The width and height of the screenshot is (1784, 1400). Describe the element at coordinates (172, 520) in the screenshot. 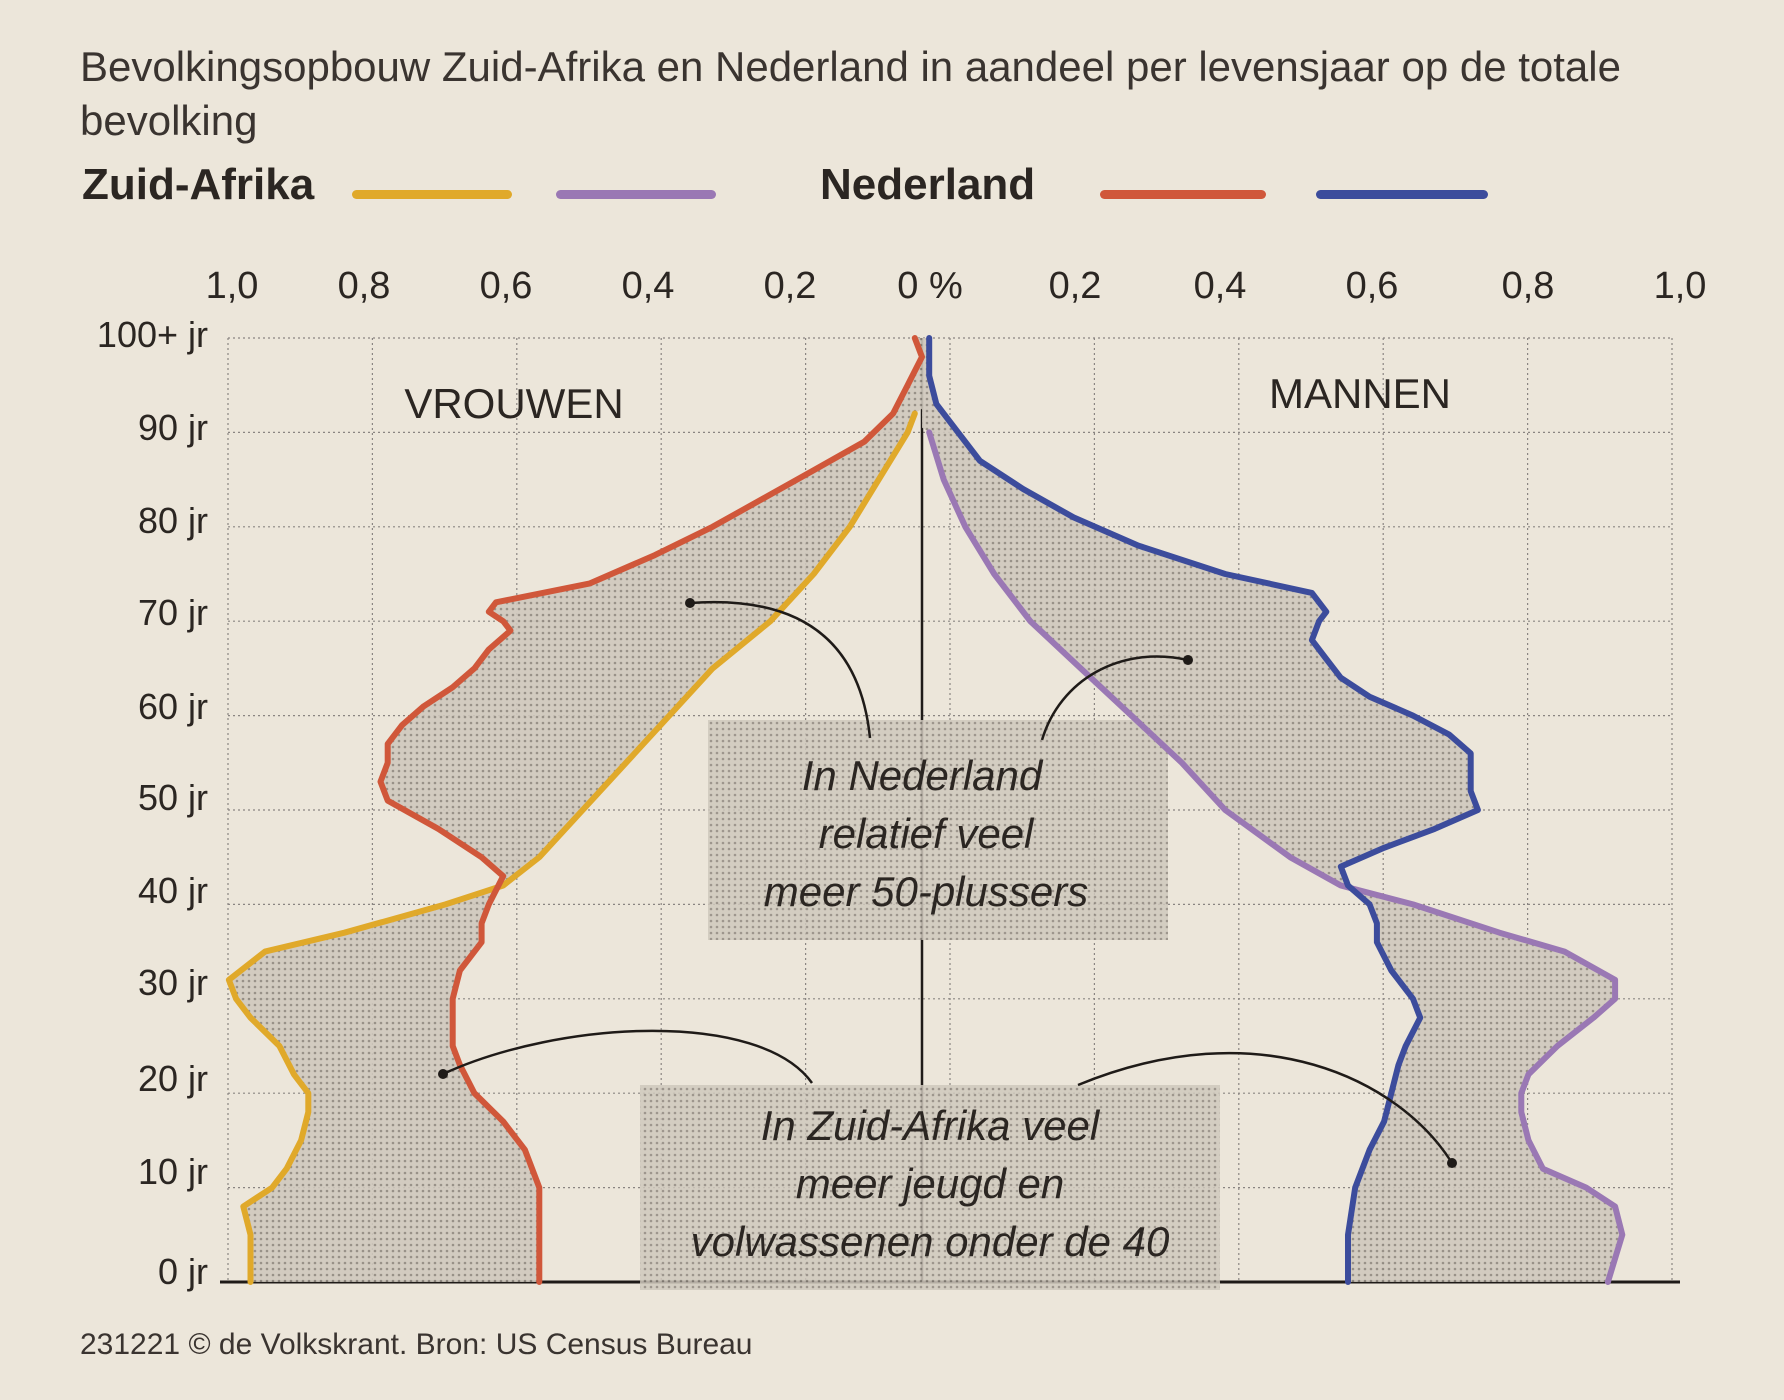

I see `y-tick-label: 80 jr` at that location.